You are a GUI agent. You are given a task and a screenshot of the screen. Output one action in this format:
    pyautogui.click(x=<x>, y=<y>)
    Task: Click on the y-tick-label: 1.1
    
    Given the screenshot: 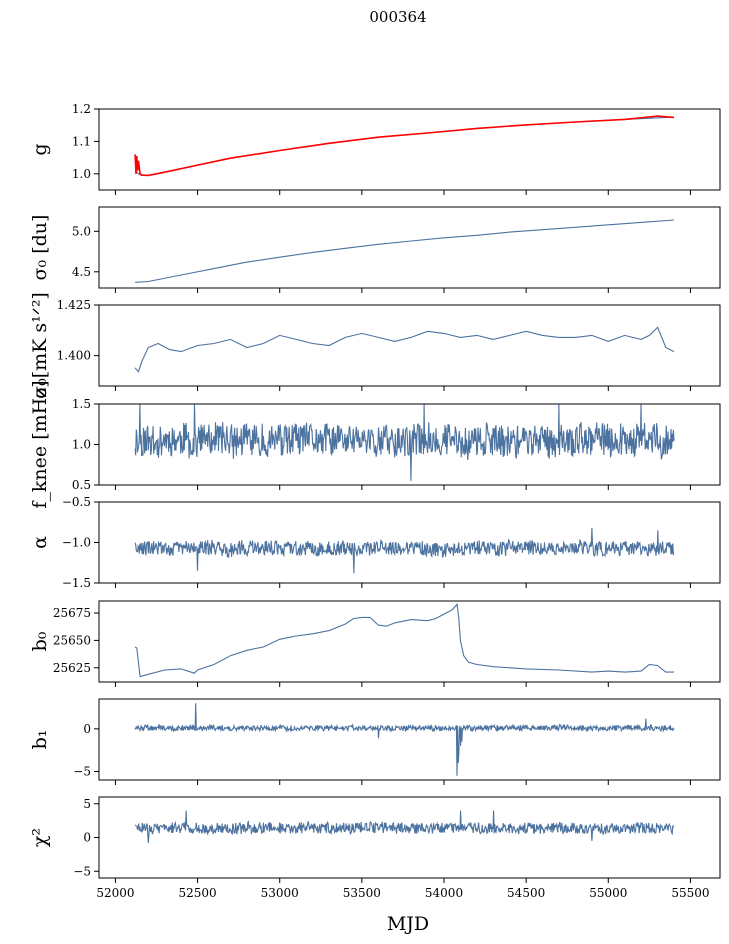 What is the action you would take?
    pyautogui.click(x=81, y=141)
    